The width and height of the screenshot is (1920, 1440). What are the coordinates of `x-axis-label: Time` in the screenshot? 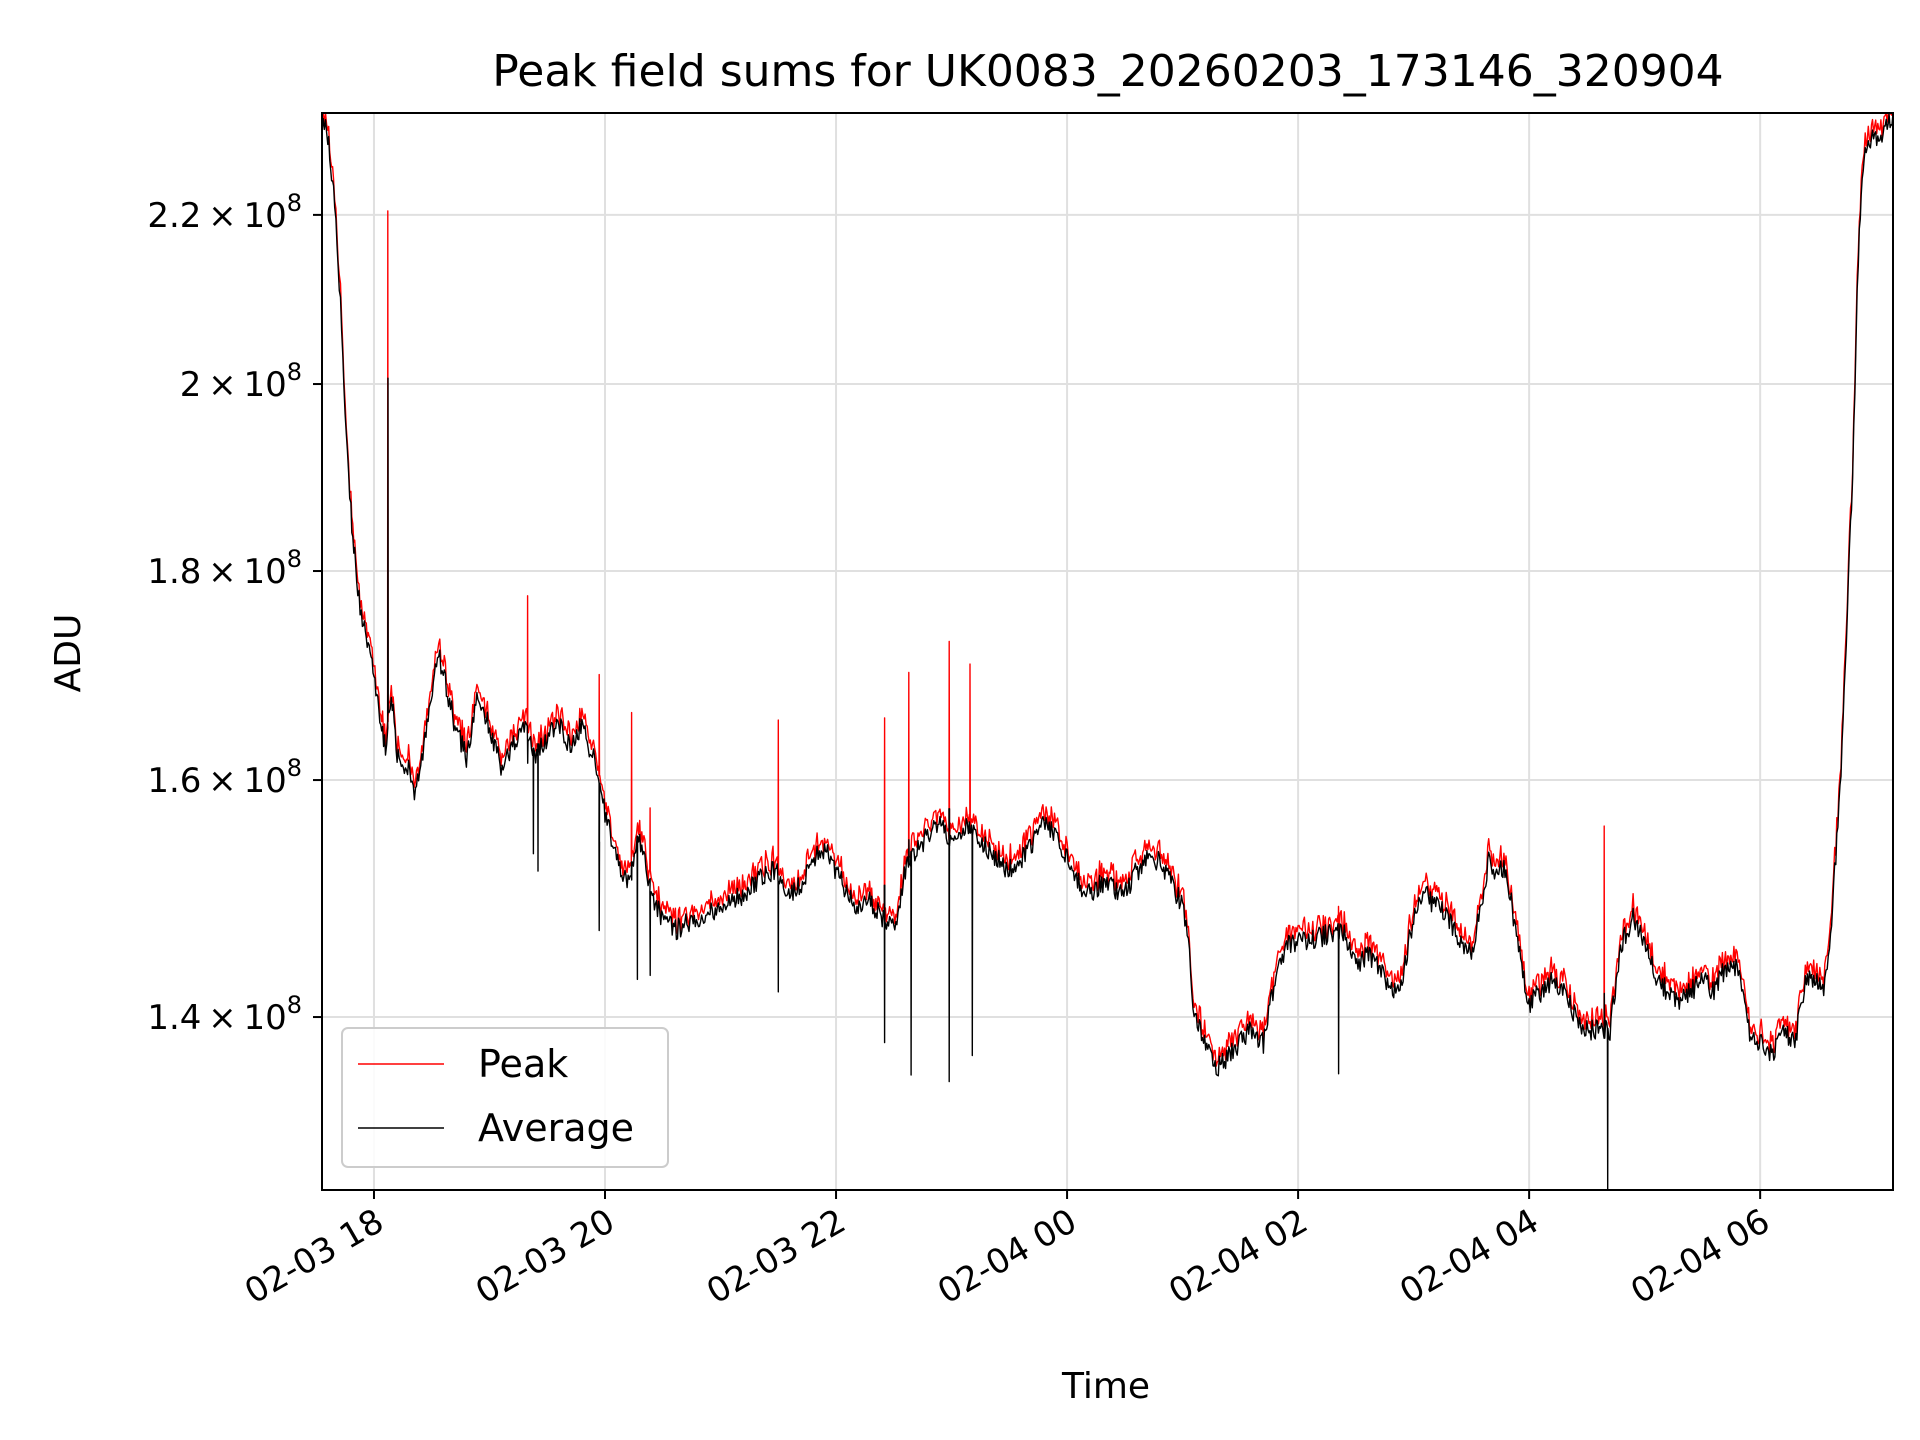 It's located at (1105, 1386).